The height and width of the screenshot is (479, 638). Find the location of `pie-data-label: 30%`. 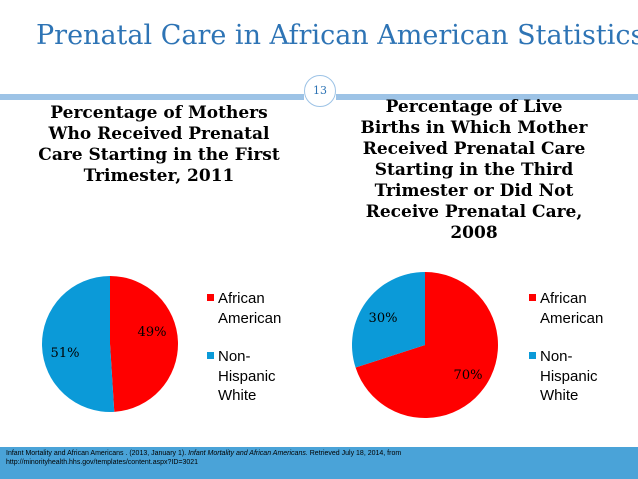

pie-data-label: 30% is located at coordinates (383, 318).